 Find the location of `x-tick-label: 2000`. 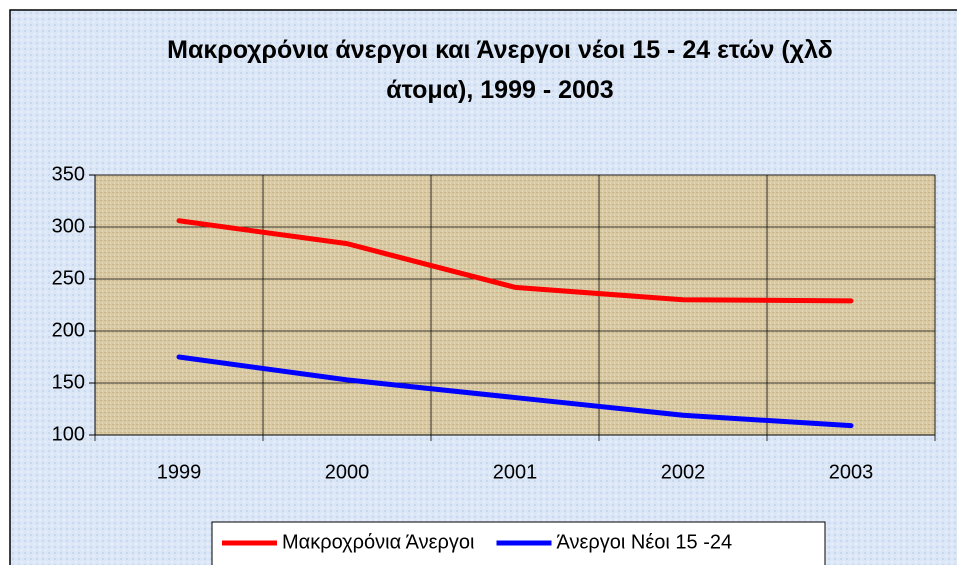

x-tick-label: 2000 is located at coordinates (347, 472).